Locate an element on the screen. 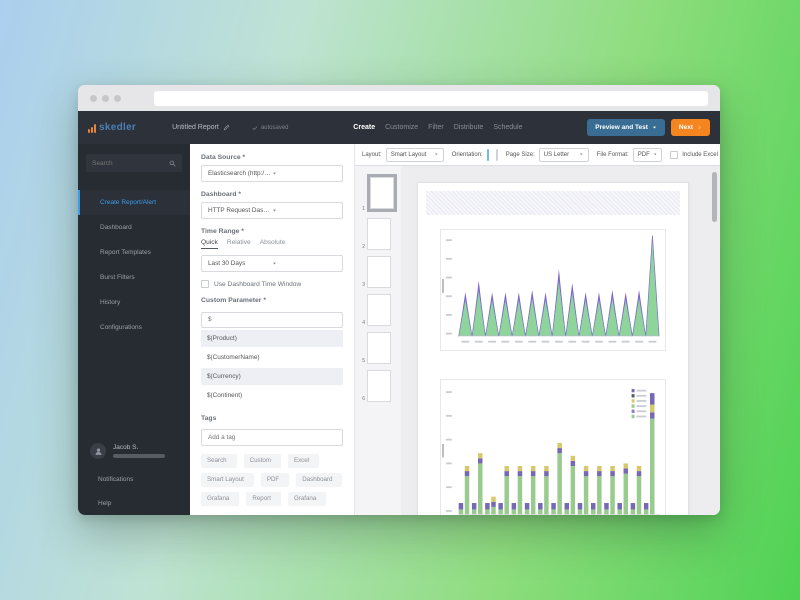  preview-and-test-button: Preview and Test is located at coordinates (626, 127).